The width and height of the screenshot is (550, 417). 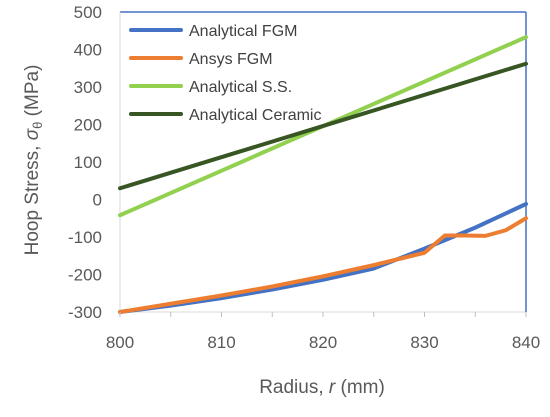 I want to click on legend-label: Analytical Ceramic, so click(x=255, y=115).